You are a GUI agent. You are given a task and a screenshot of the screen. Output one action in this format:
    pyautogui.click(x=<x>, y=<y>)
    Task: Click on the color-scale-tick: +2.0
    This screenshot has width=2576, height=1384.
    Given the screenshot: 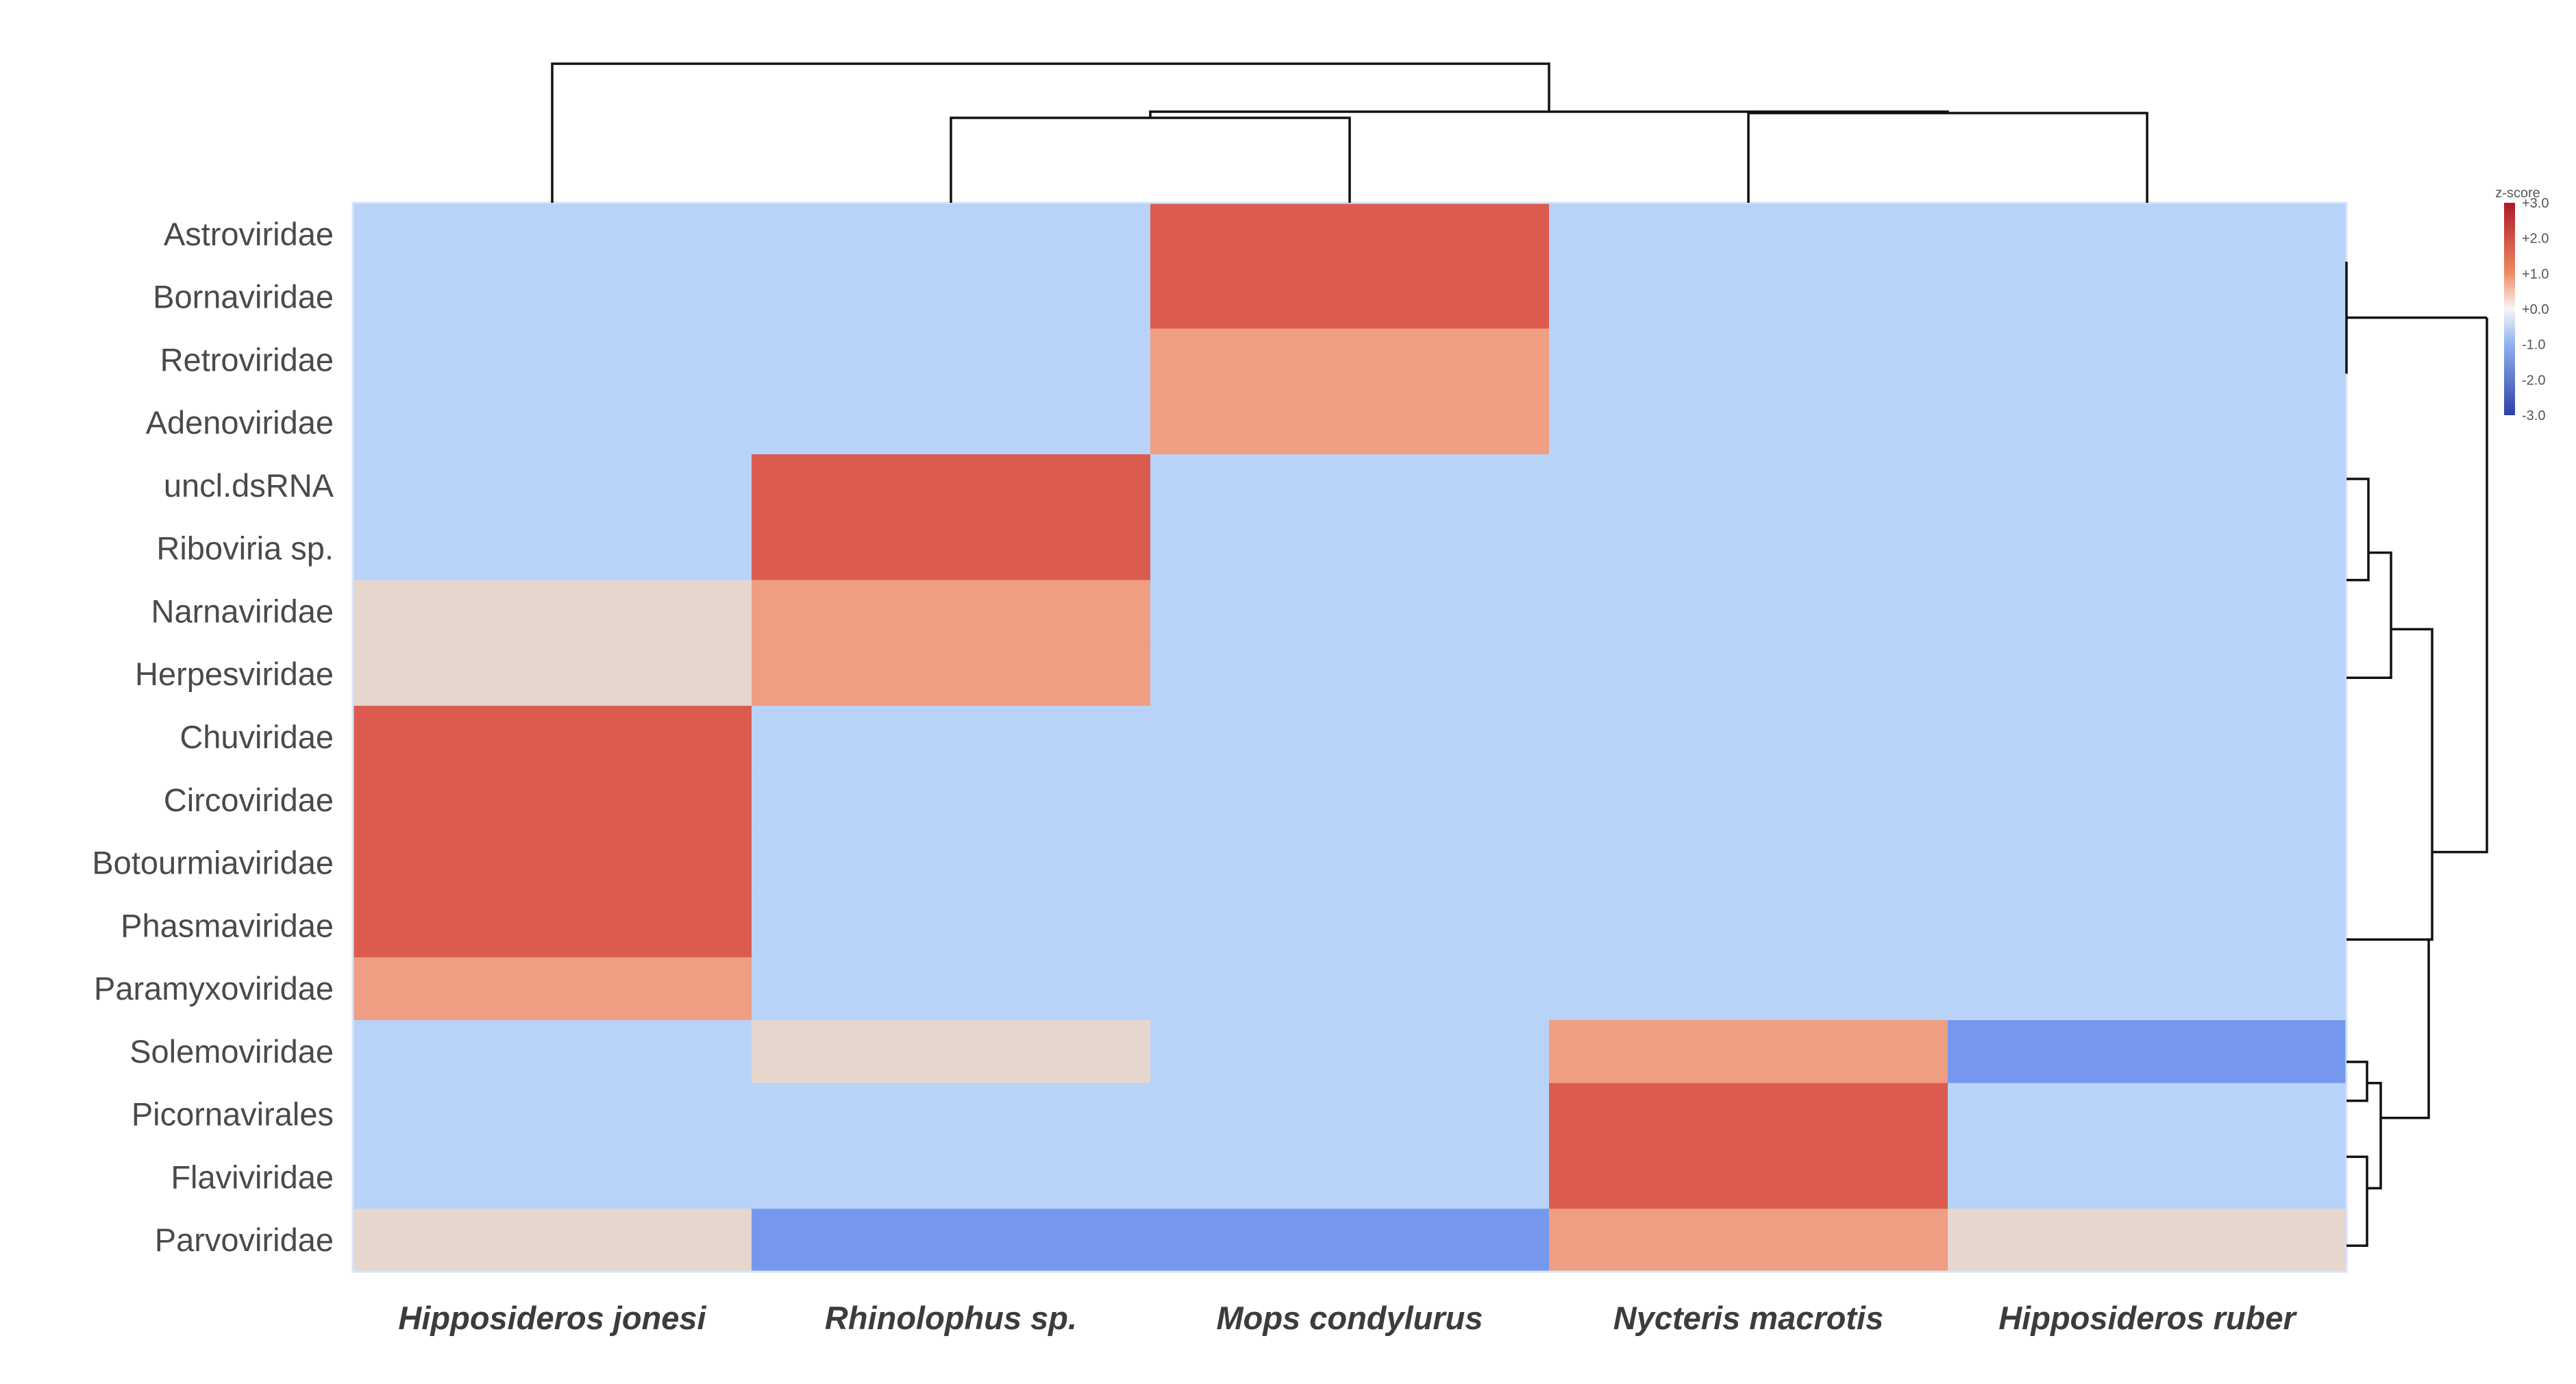 What is the action you would take?
    pyautogui.click(x=2535, y=240)
    